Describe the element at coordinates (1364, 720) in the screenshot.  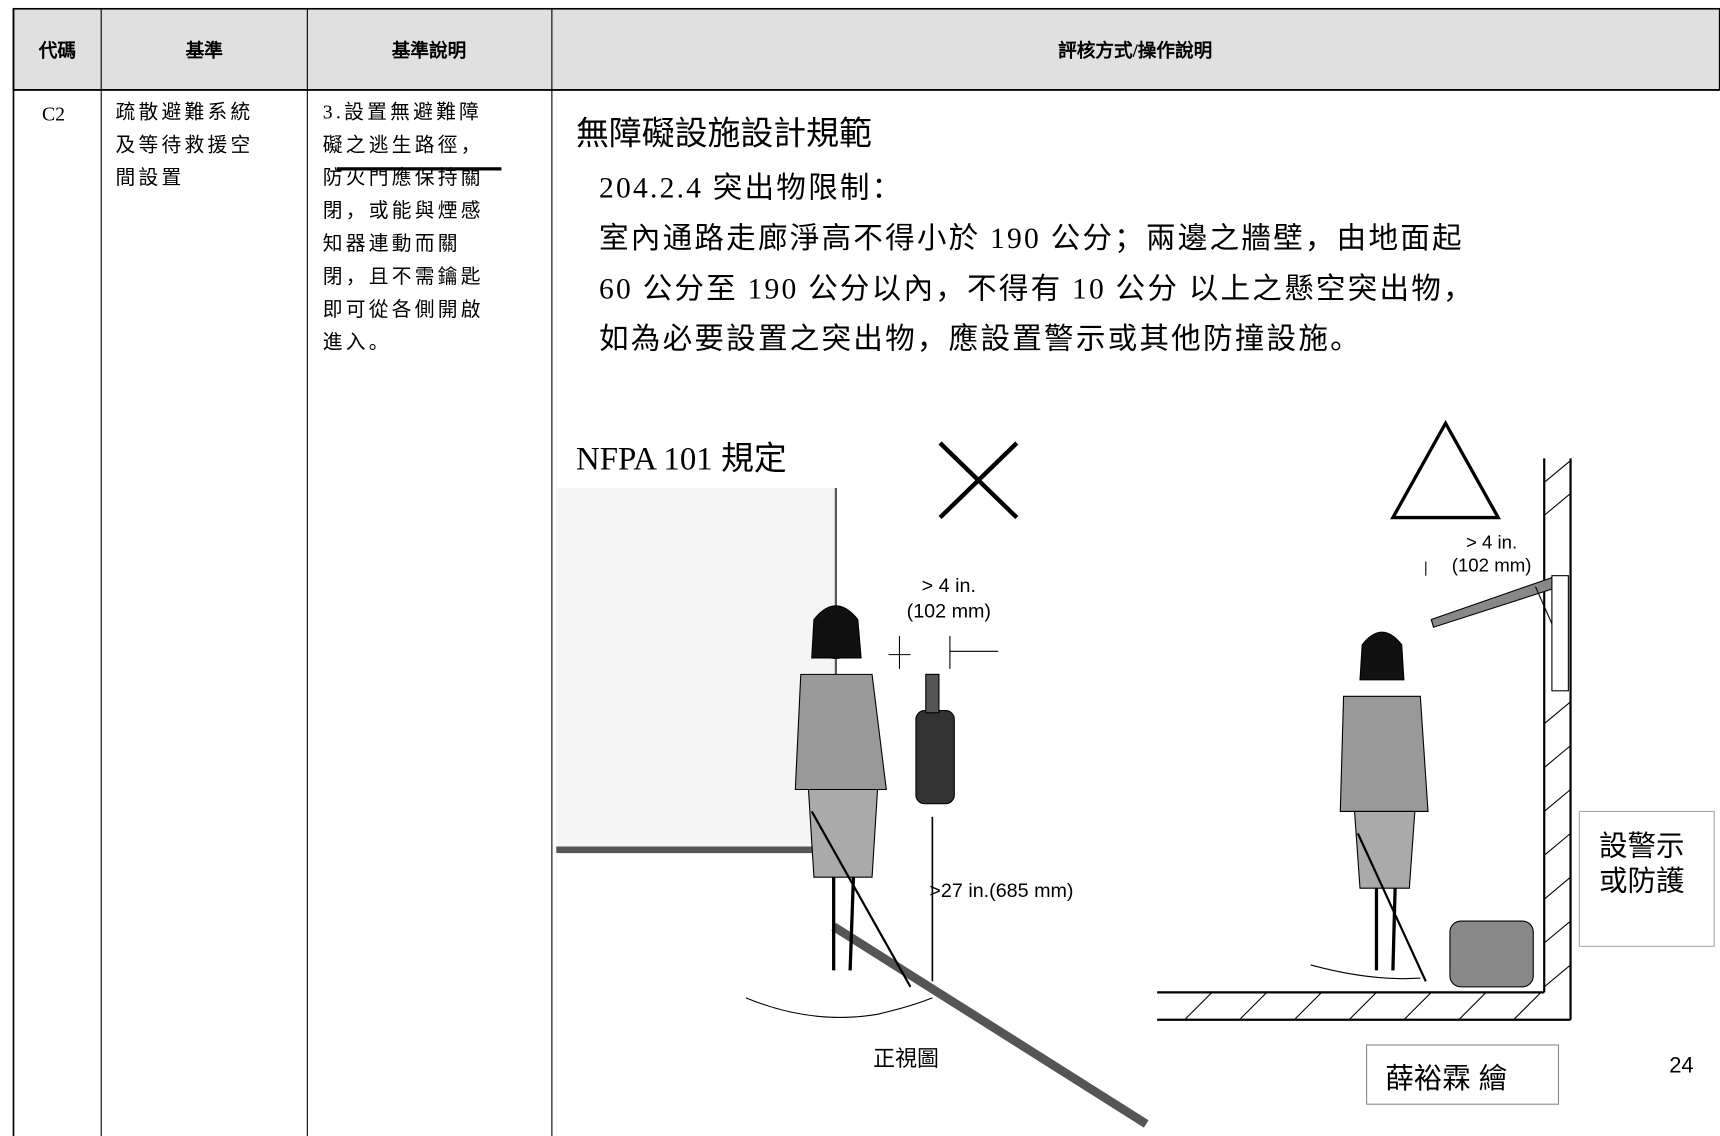
I see `right-illustration` at that location.